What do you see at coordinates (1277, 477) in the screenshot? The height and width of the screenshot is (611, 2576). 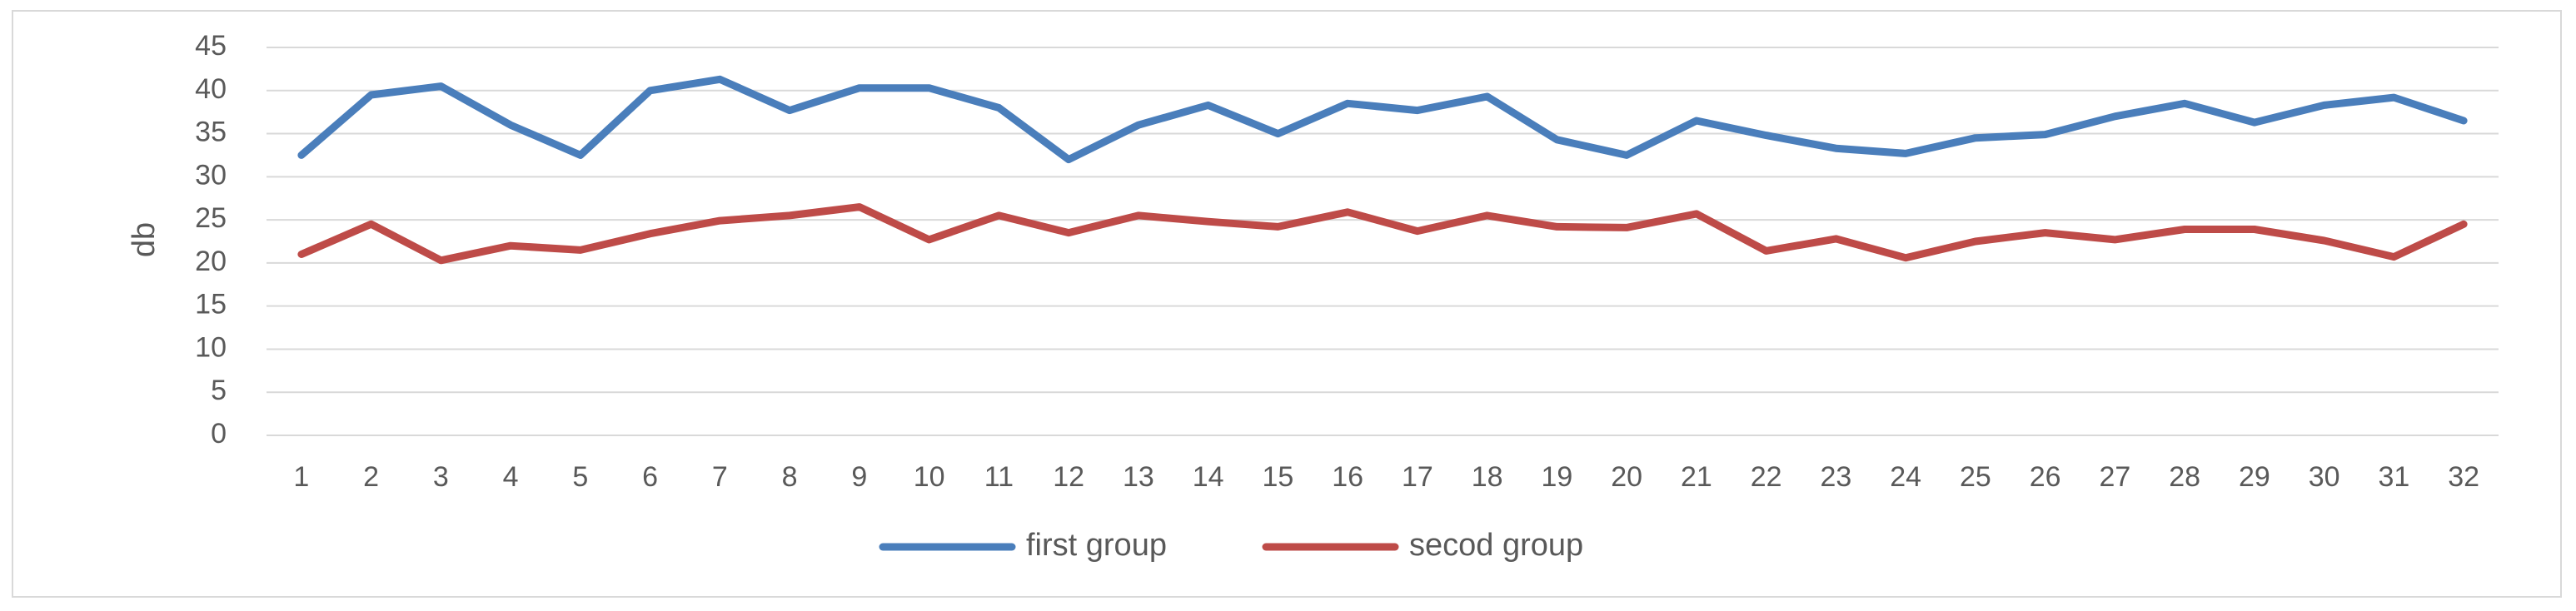 I see `x-tick-label: 15` at bounding box center [1277, 477].